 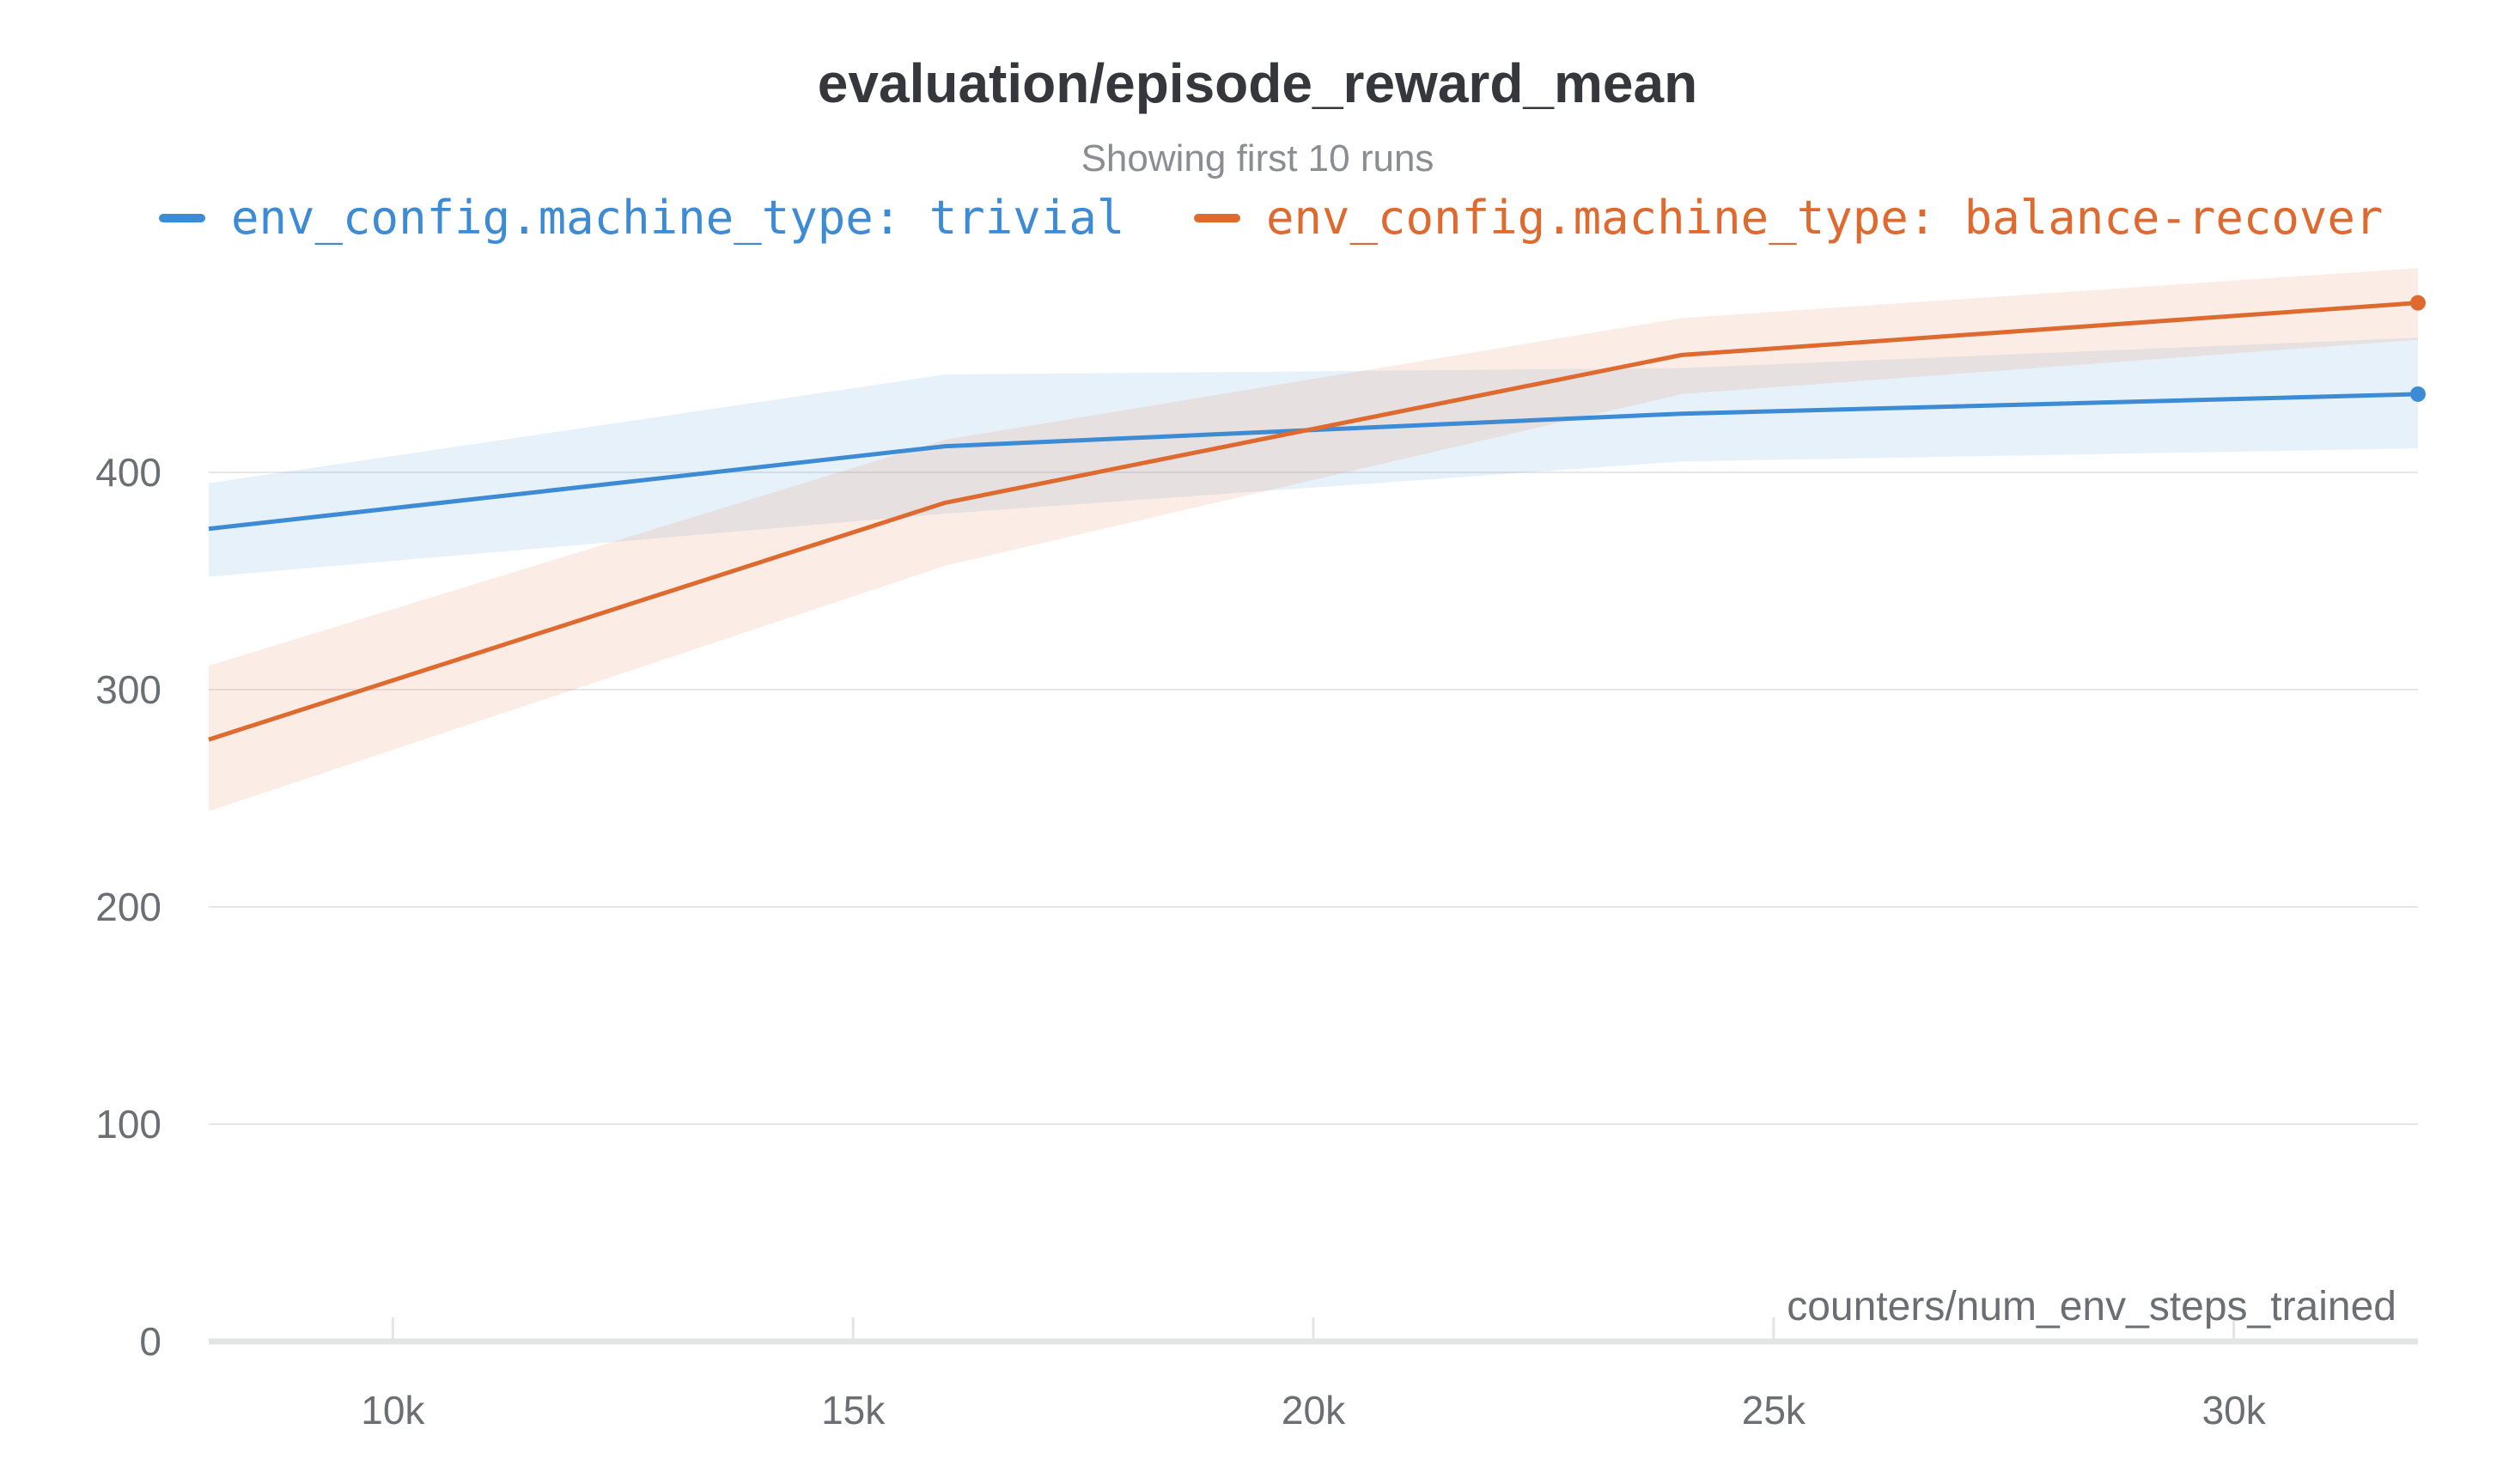 I want to click on y-tick-label: 300, so click(x=128, y=689).